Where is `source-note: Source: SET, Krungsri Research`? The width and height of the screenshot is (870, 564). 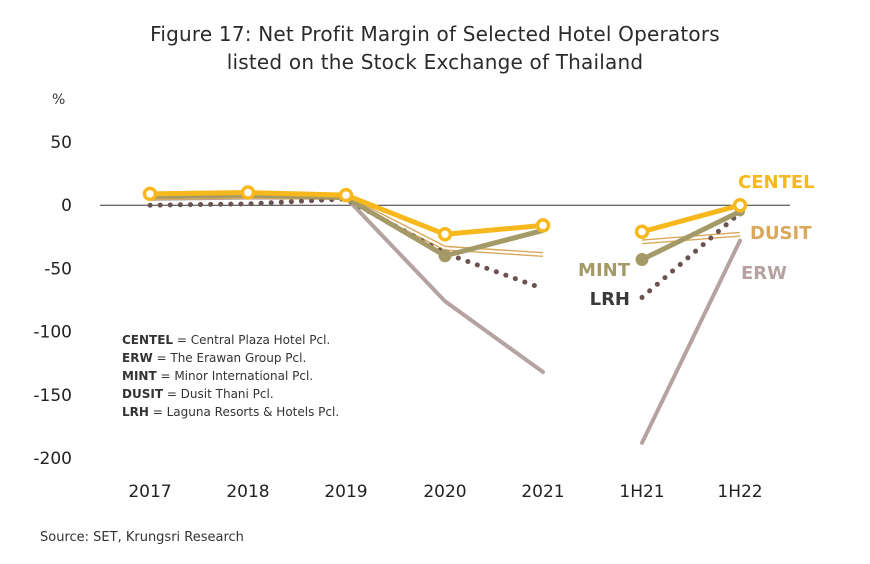 source-note: Source: SET, Krungsri Research is located at coordinates (142, 537).